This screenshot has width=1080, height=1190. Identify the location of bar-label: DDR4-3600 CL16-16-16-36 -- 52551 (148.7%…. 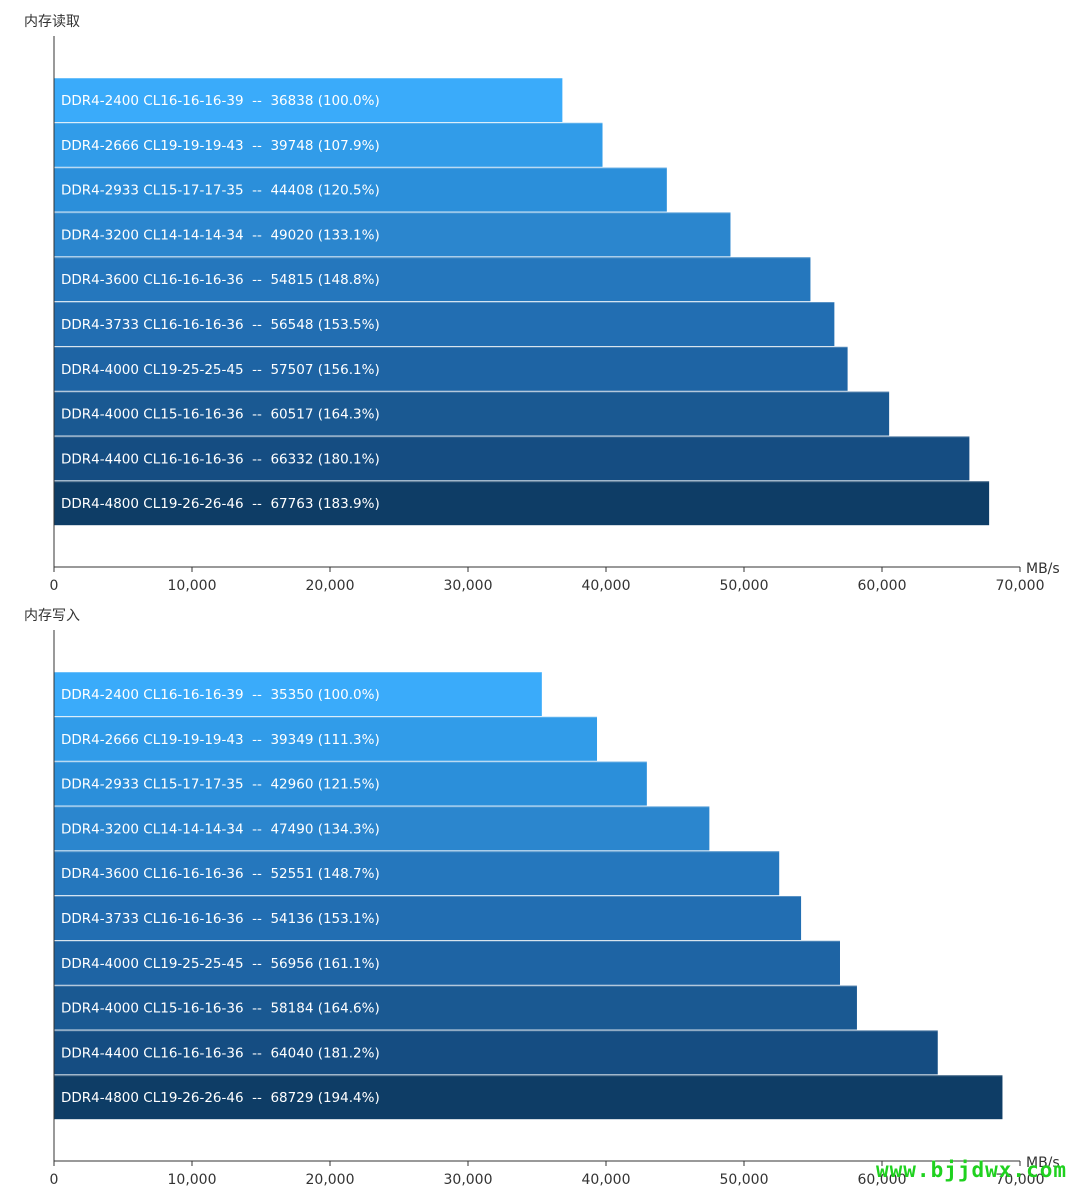
(220, 874).